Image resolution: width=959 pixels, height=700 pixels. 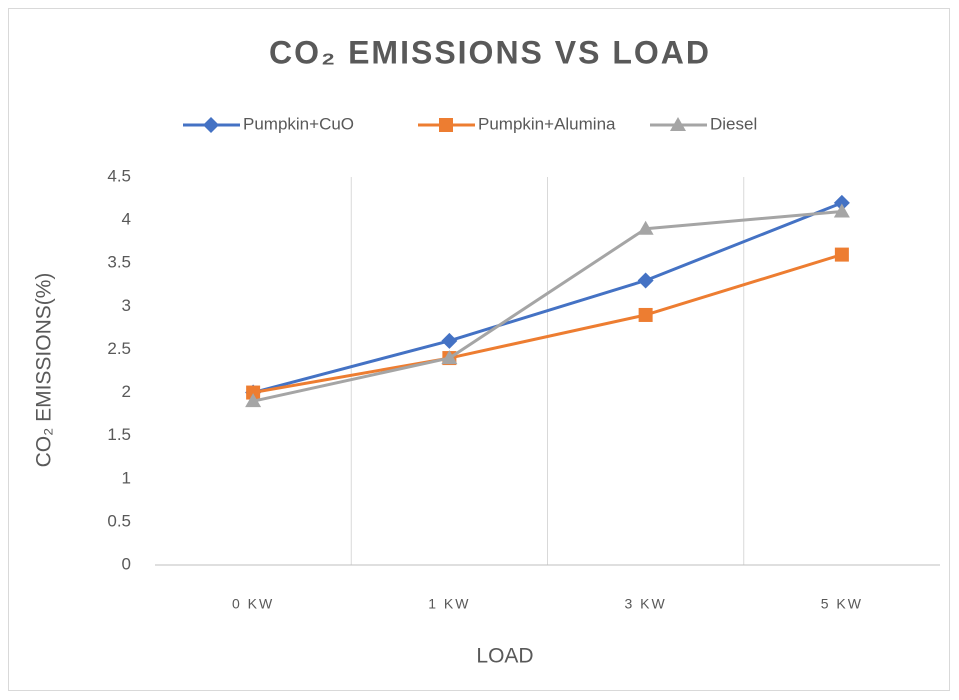 I want to click on x-tick-label: 5 KW, so click(x=842, y=604).